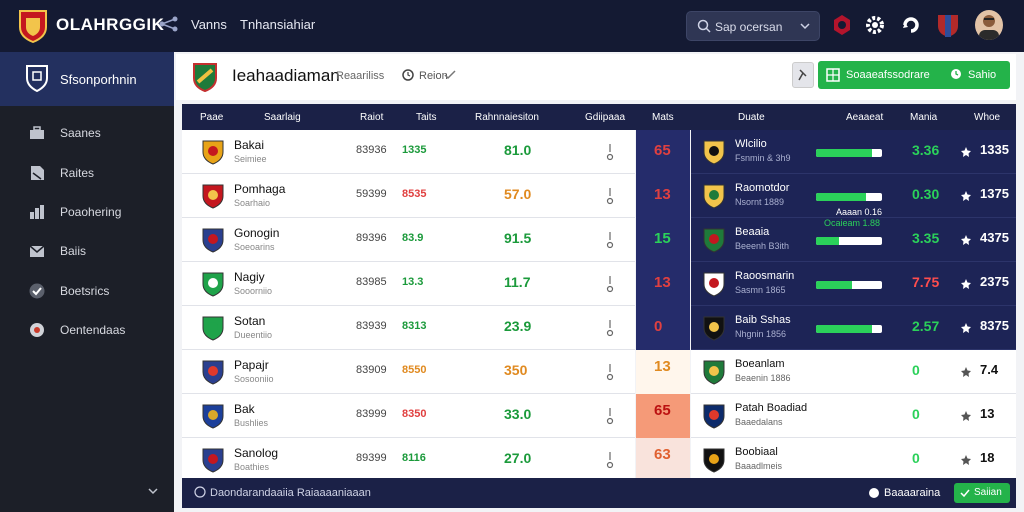 The height and width of the screenshot is (512, 1024). What do you see at coordinates (426, 117) in the screenshot?
I see `col-header: Taits` at bounding box center [426, 117].